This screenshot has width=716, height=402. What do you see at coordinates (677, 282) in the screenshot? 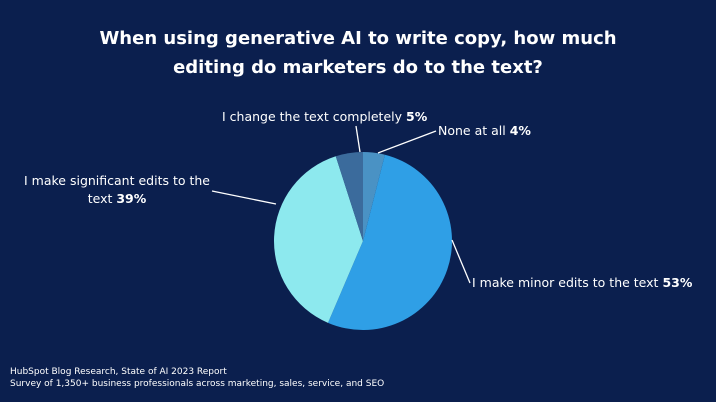
I see `value-label: 53%` at bounding box center [677, 282].